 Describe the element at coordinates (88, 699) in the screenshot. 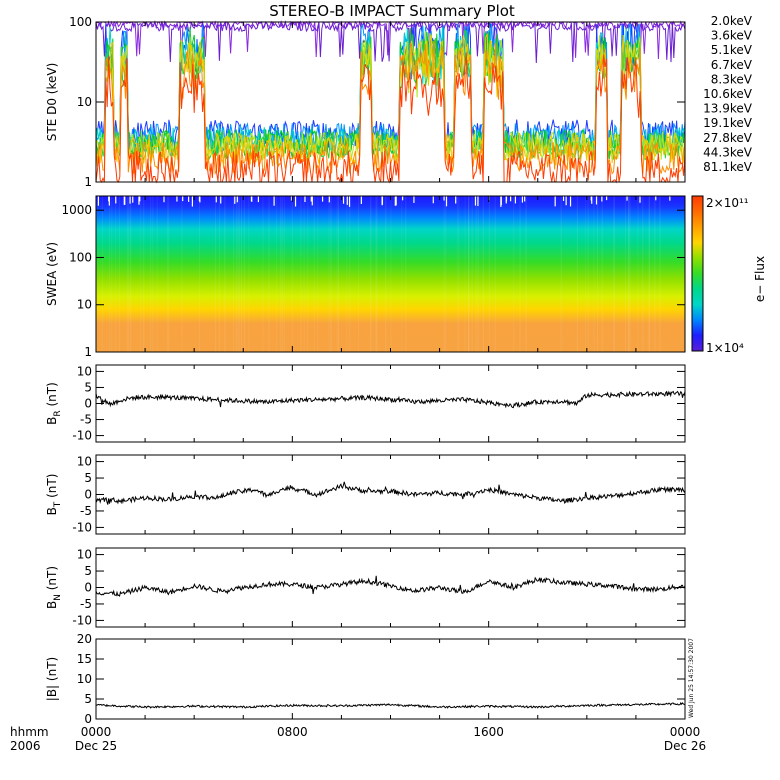

I see `btot-ytick-label: 5` at that location.